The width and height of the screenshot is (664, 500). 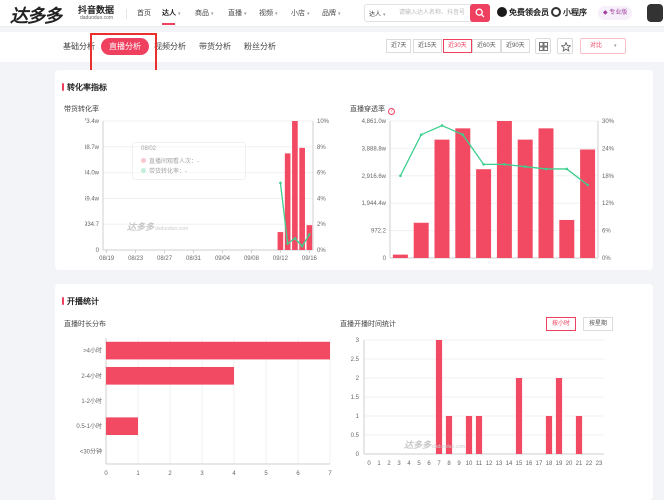 I want to click on x-tick-label: 08/31, so click(x=194, y=259).